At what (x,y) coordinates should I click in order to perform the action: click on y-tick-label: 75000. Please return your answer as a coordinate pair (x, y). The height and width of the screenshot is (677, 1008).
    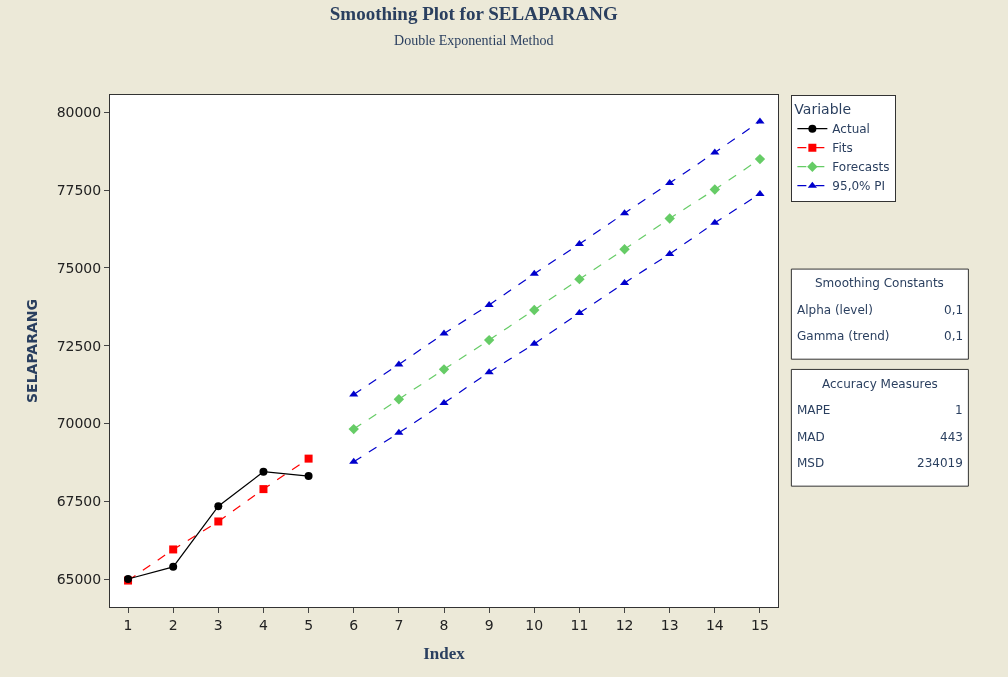
    Looking at the image, I should click on (79, 267).